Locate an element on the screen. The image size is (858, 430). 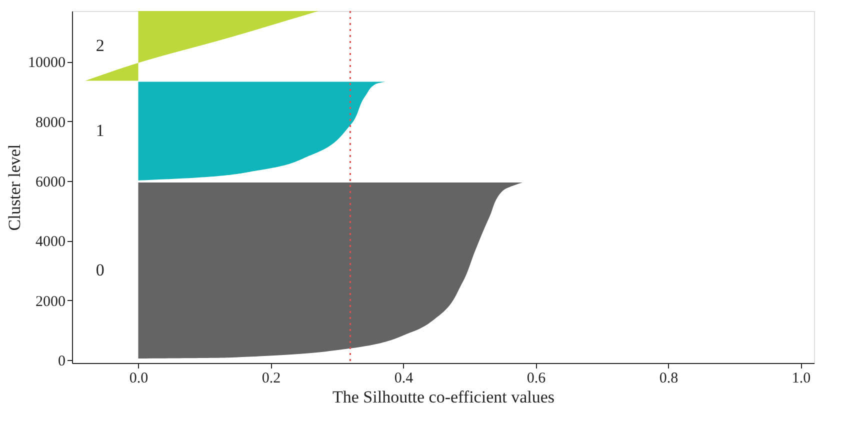
y-tick-label: 4000 is located at coordinates (51, 242).